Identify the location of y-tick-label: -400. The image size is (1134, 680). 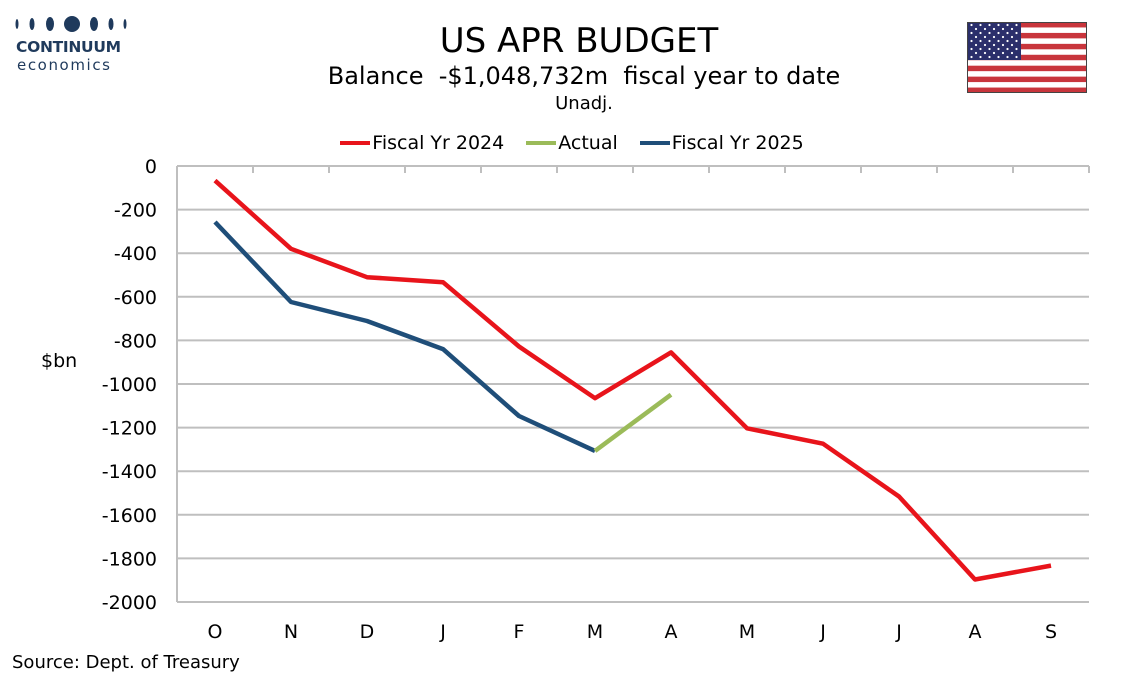
(135, 254).